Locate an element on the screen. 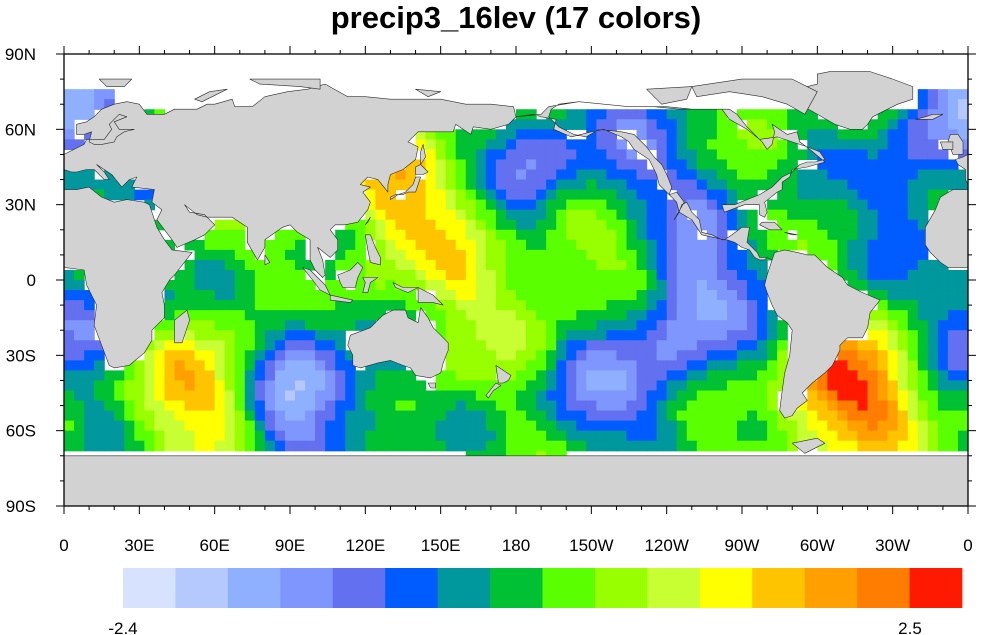  land-polygon is located at coordinates (341, 298).